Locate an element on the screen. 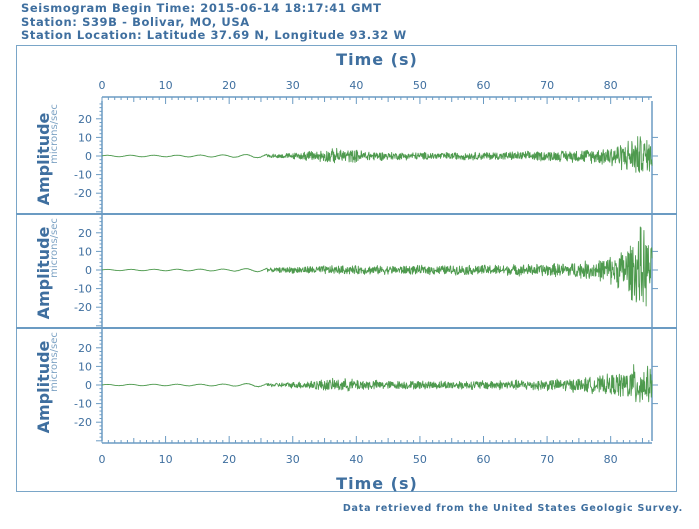  x-axis-title-top: Time (s) is located at coordinates (377, 59).